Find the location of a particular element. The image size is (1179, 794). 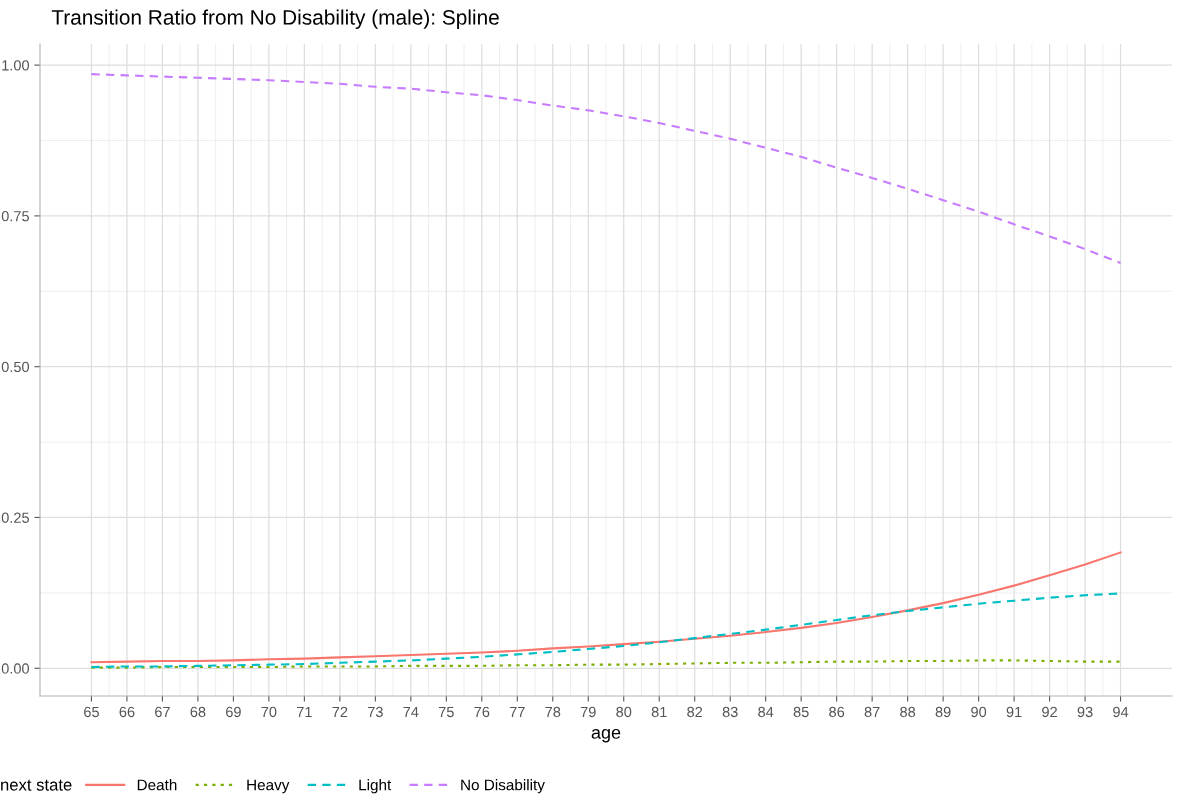

x-tick-label: 89 is located at coordinates (943, 712).